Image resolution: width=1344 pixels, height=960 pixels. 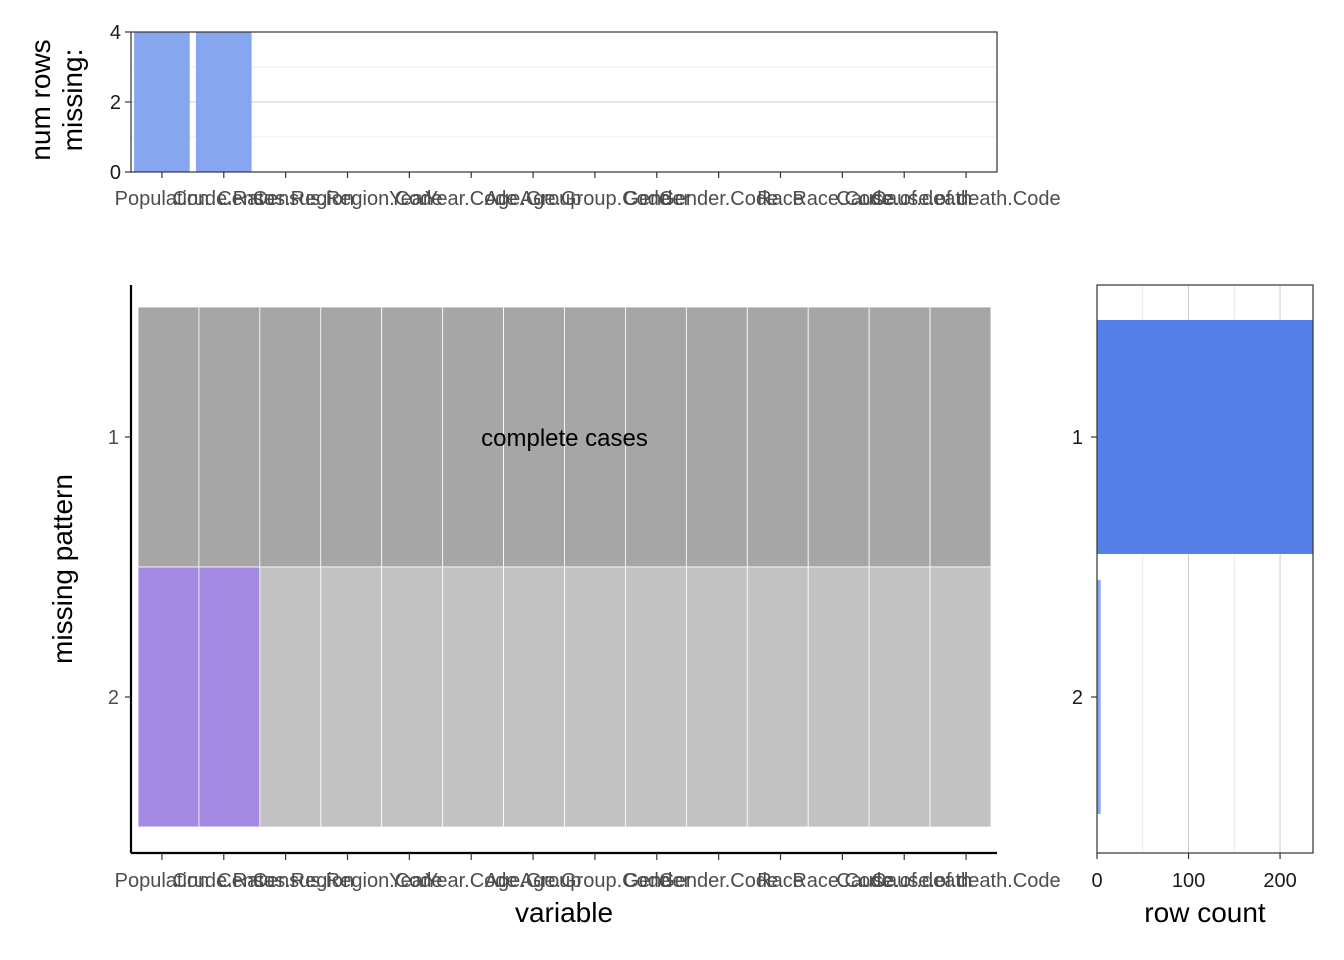 I want to click on top-y-tick-label: 0, so click(x=115, y=173).